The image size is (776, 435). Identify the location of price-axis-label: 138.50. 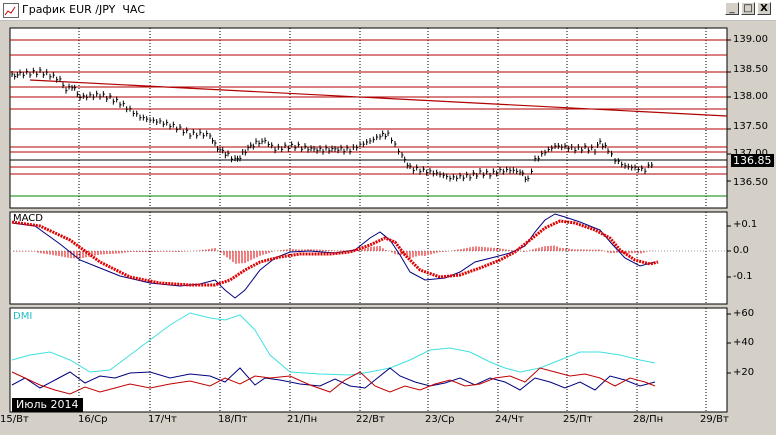
(750, 69).